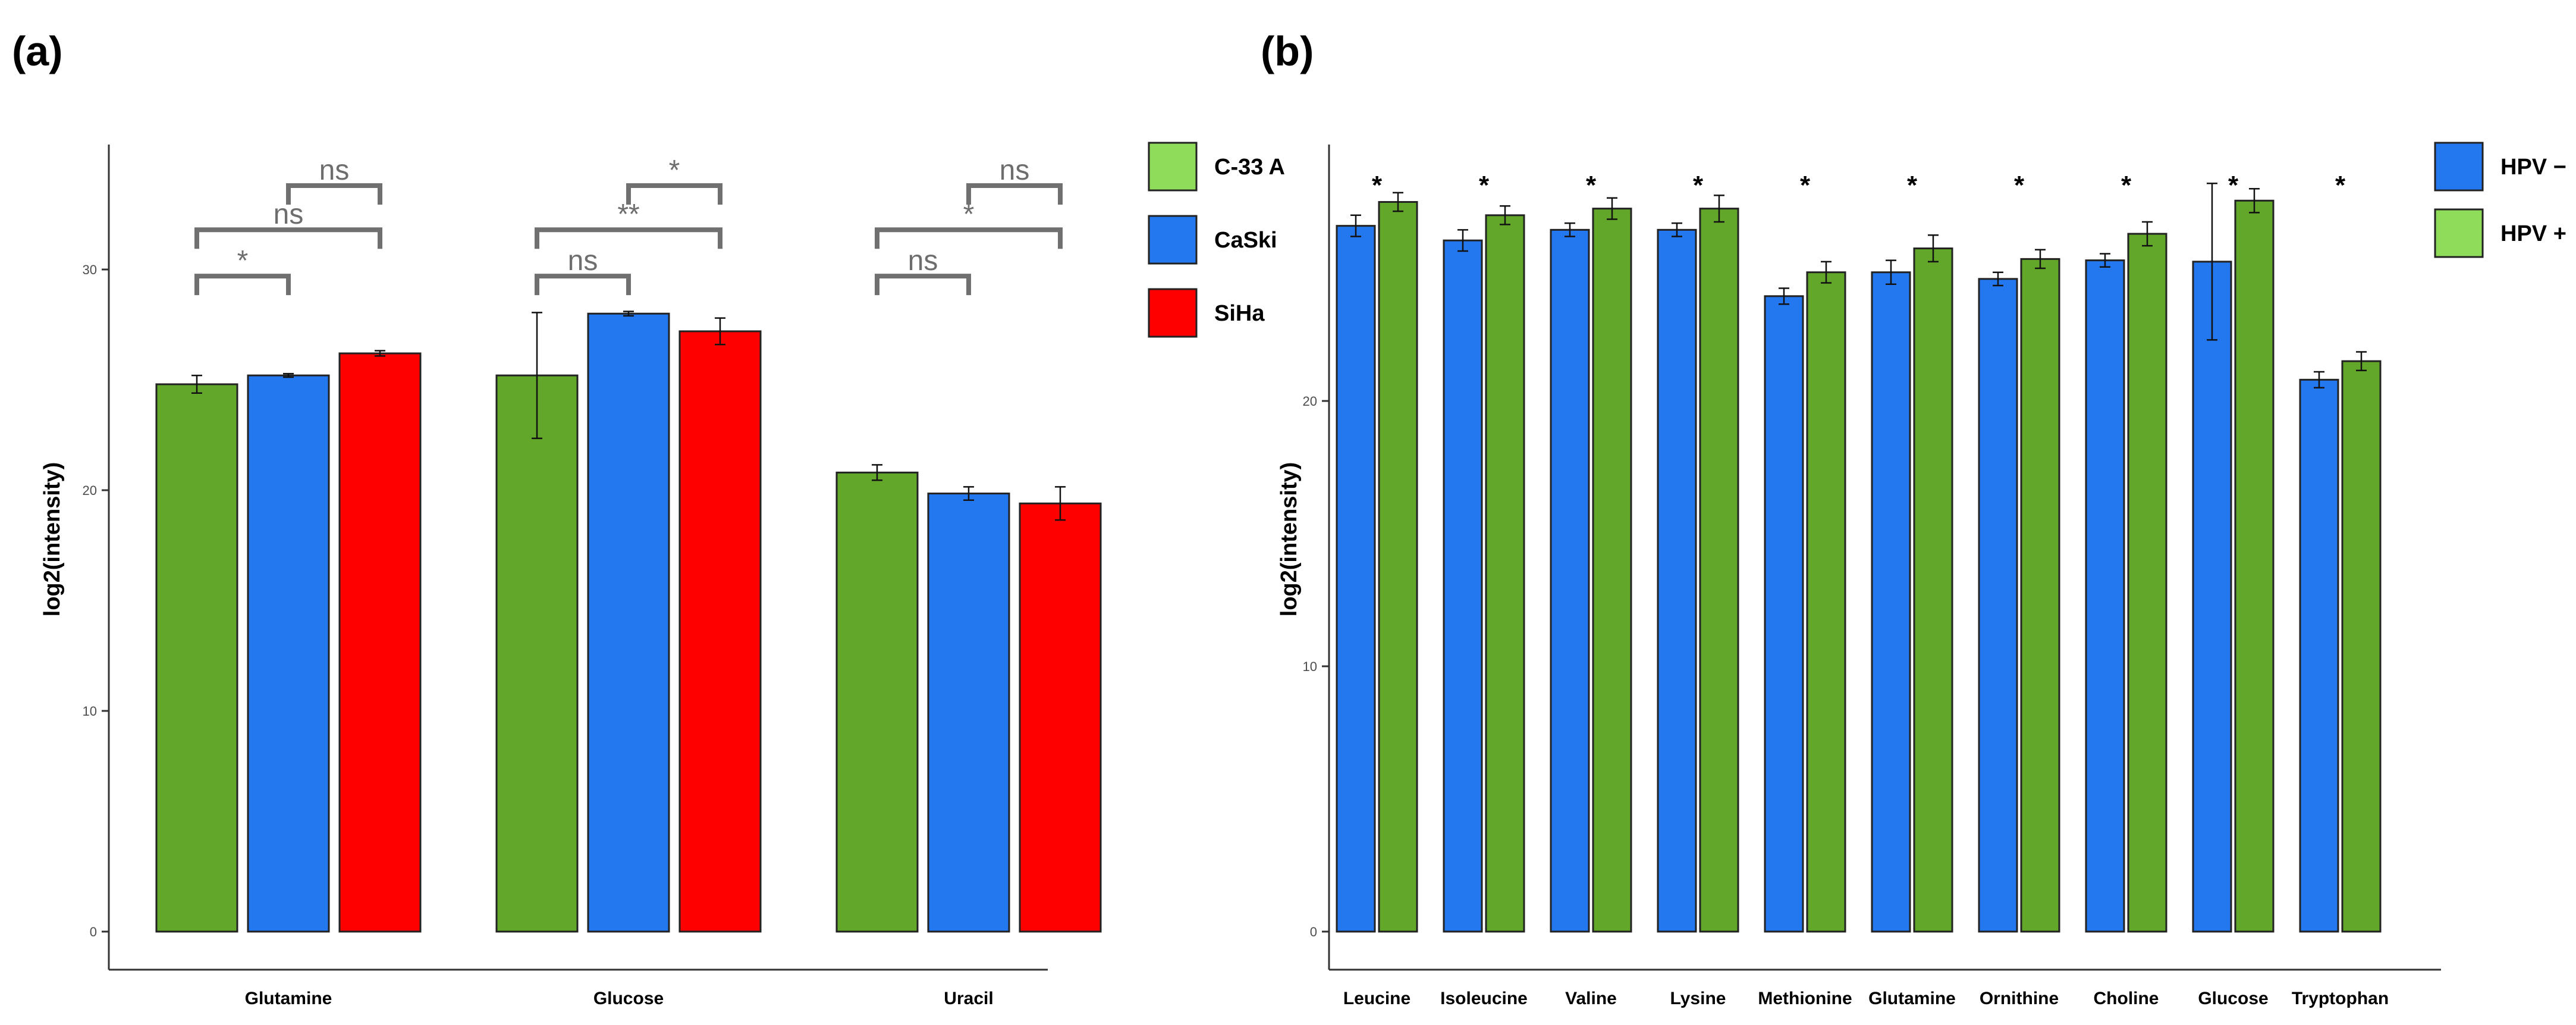 The height and width of the screenshot is (1025, 2576). Describe the element at coordinates (2533, 167) in the screenshot. I see `legend-label: HPV −` at that location.